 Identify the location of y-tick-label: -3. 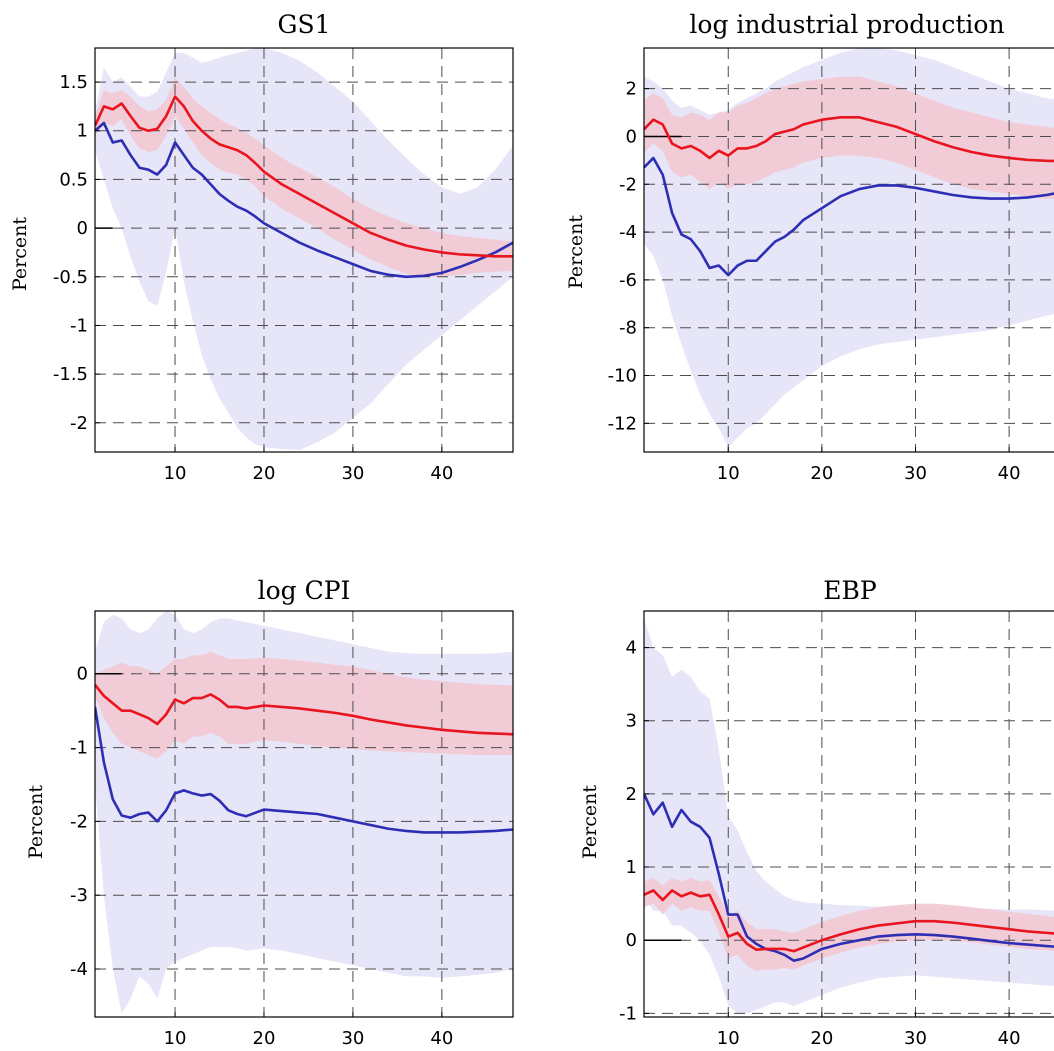
(79, 895).